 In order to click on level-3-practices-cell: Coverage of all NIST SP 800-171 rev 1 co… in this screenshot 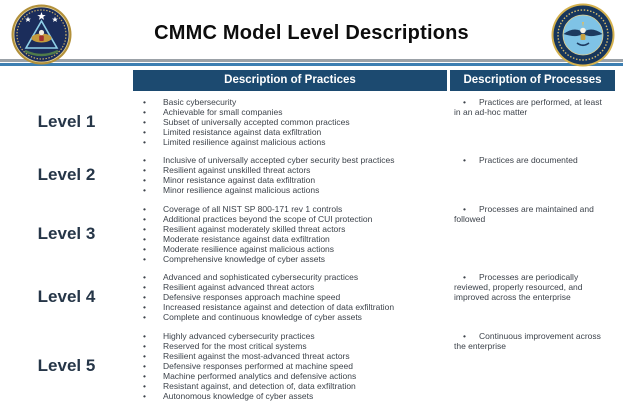, I will do `click(291, 233)`.